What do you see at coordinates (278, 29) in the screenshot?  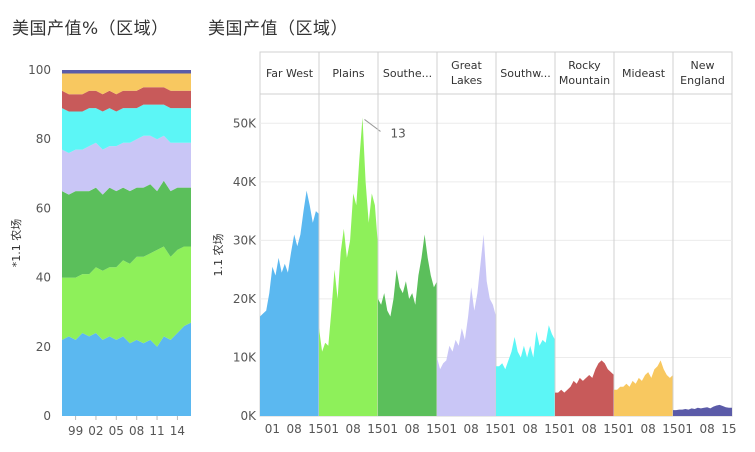 I see `right-chart-title: 美国产值（区域）` at bounding box center [278, 29].